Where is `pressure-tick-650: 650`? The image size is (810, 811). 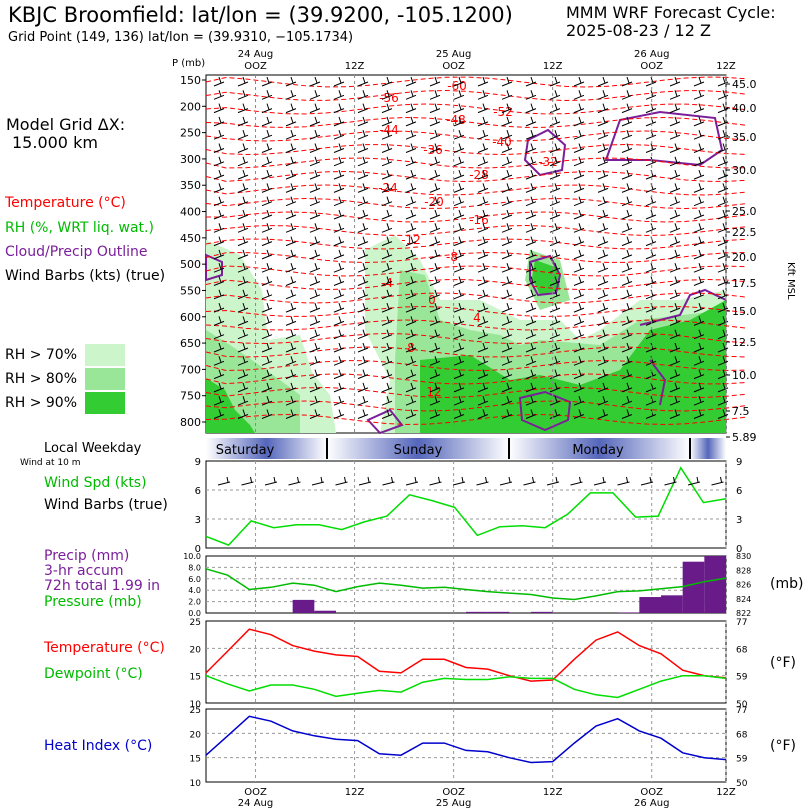 pressure-tick-650: 650 is located at coordinates (190, 343).